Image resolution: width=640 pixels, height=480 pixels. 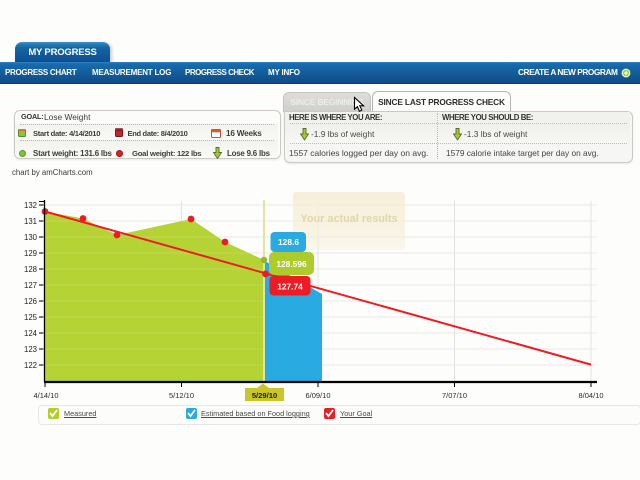 What do you see at coordinates (590, 395) in the screenshot?
I see `svg-text: 8/04/10` at bounding box center [590, 395].